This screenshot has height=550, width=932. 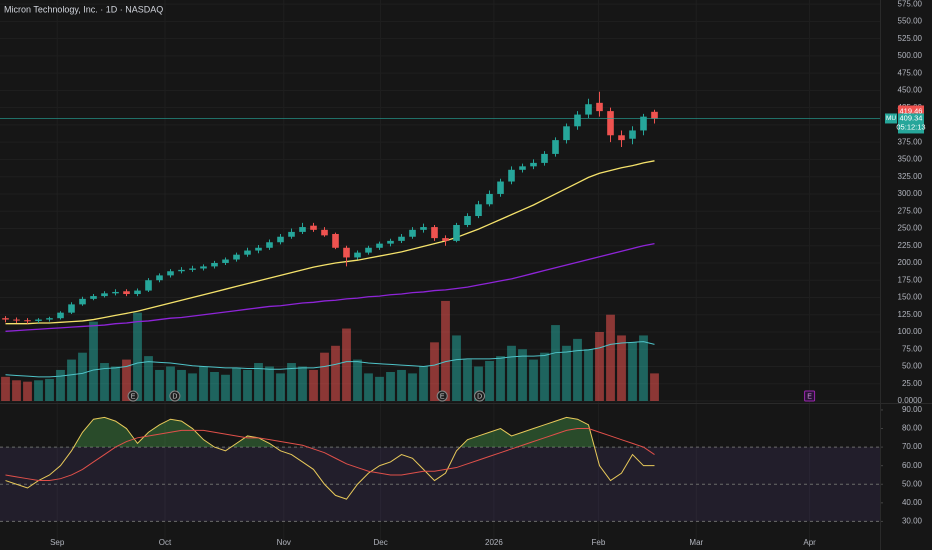 What do you see at coordinates (380, 542) in the screenshot?
I see `x-tick-label: Dec` at bounding box center [380, 542].